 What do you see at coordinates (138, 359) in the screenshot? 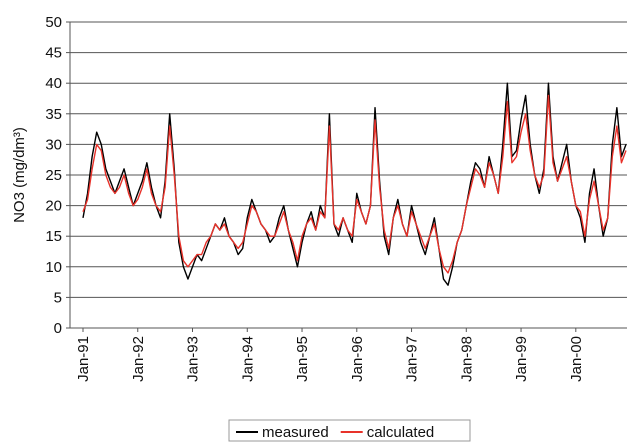
I see `x-tick-label: Jan-92` at bounding box center [138, 359].